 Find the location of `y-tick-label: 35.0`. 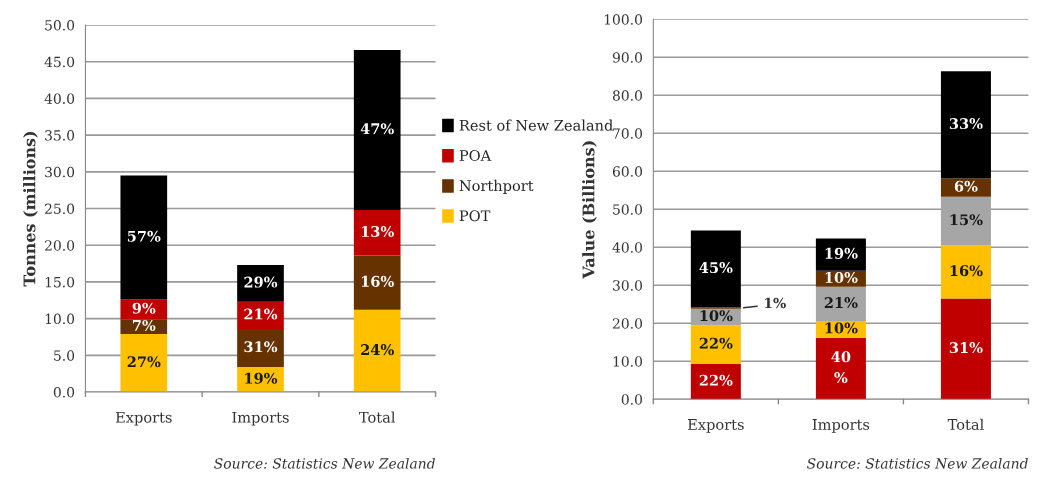

y-tick-label: 35.0 is located at coordinates (60, 135).